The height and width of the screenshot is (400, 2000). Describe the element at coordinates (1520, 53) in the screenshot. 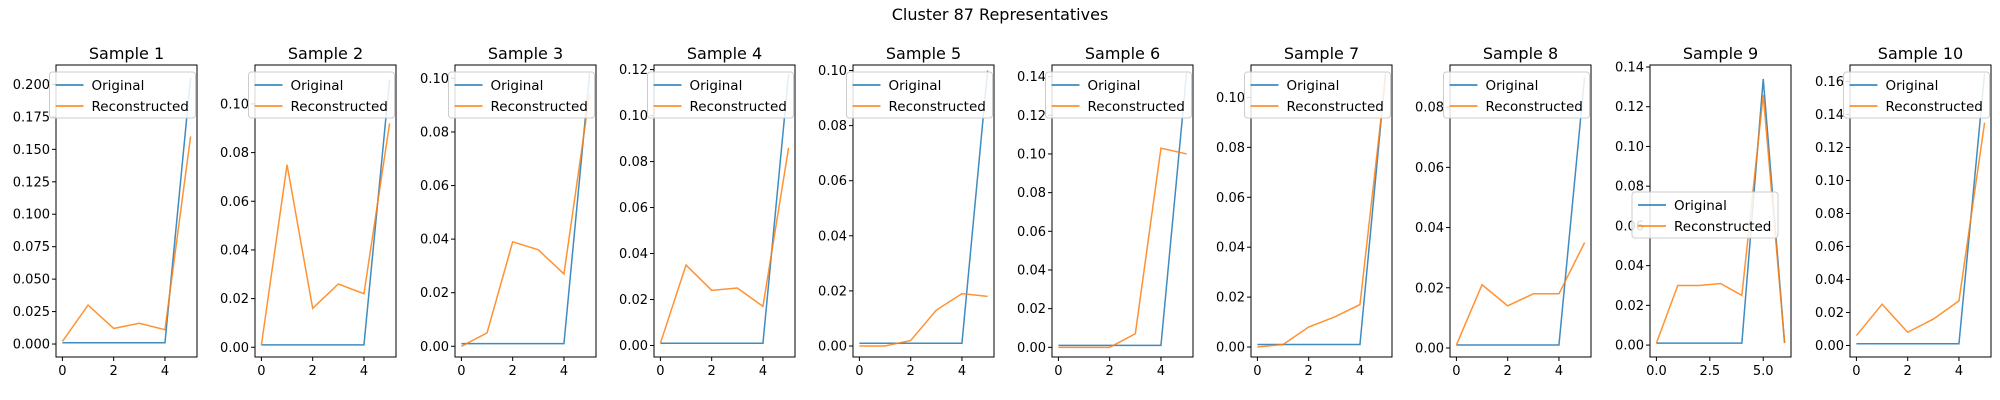

I see `subplot-title: Sample 8` at that location.